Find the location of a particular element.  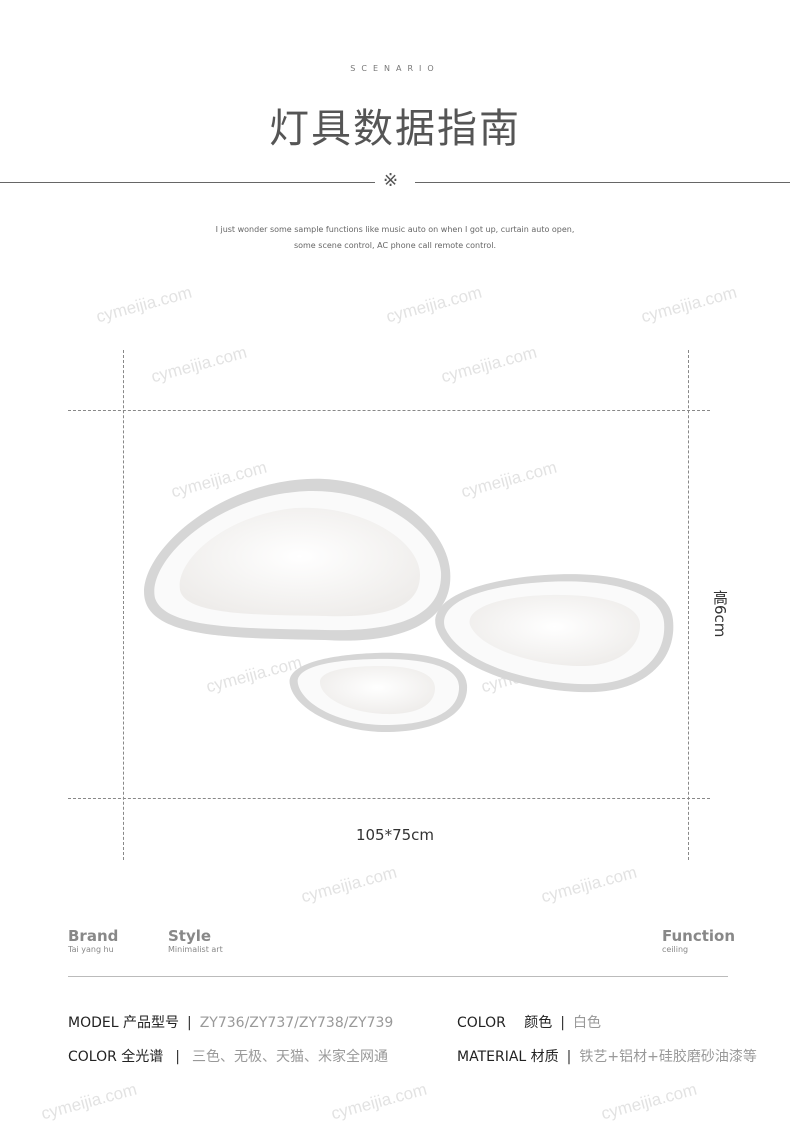

spec-function: Function ceiling is located at coordinates (698, 940).